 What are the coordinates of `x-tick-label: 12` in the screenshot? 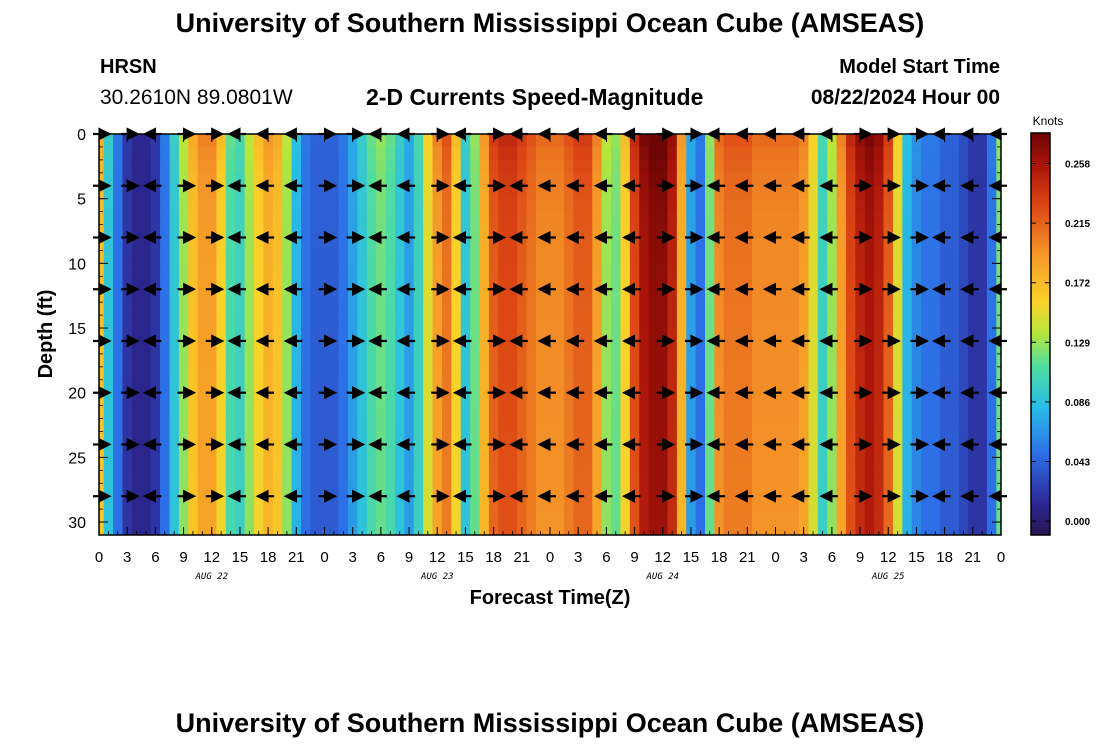 It's located at (662, 557).